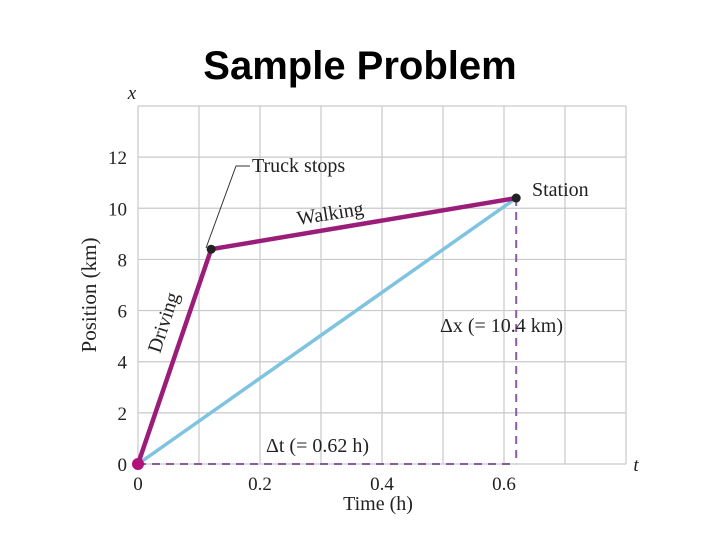 This screenshot has height=540, width=720. Describe the element at coordinates (132, 93) in the screenshot. I see `x-axis-symbol: x` at that location.